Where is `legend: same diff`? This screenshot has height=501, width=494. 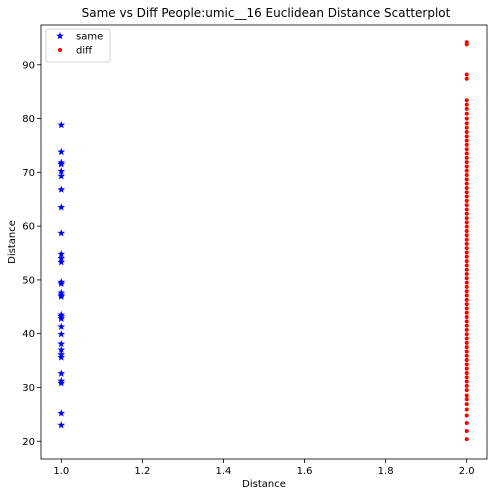
legend: same diff is located at coordinates (78, 45).